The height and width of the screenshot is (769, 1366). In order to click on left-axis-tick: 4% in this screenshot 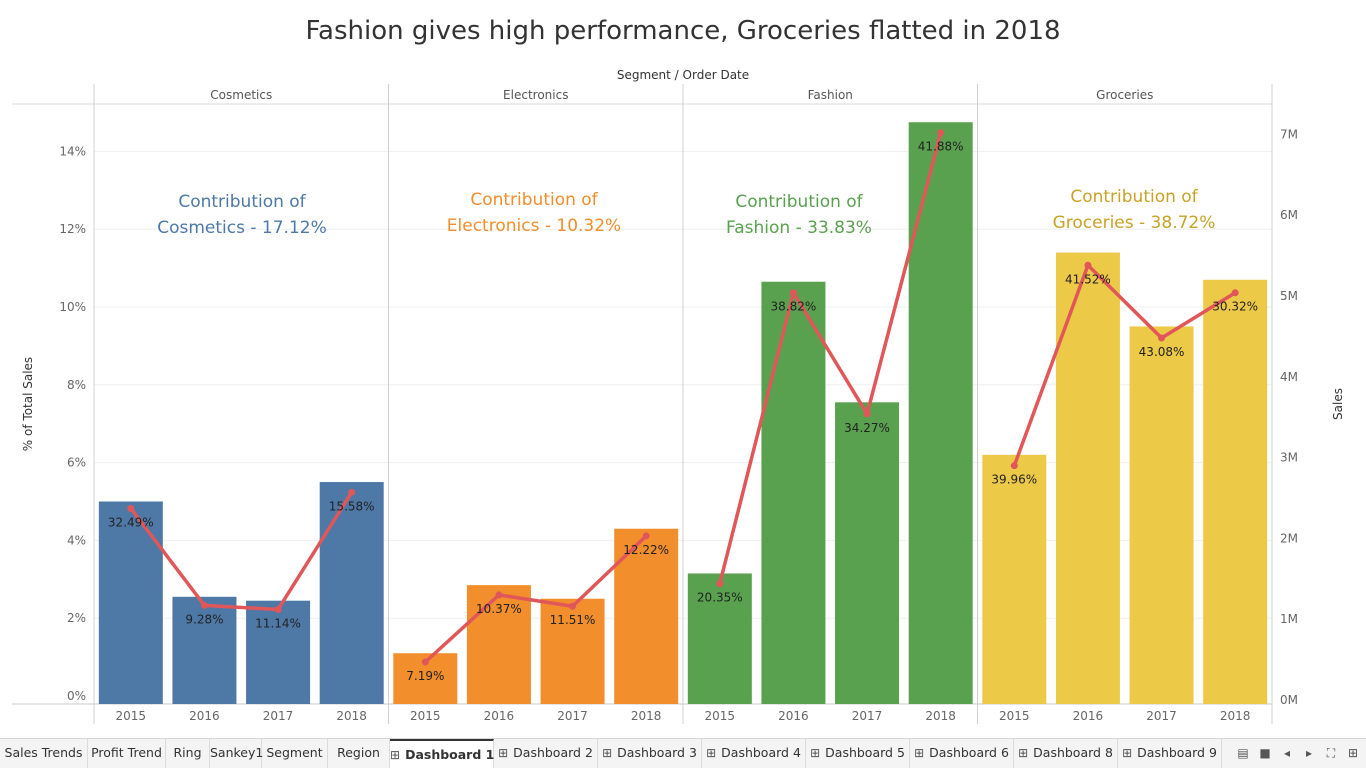, I will do `click(76, 540)`.